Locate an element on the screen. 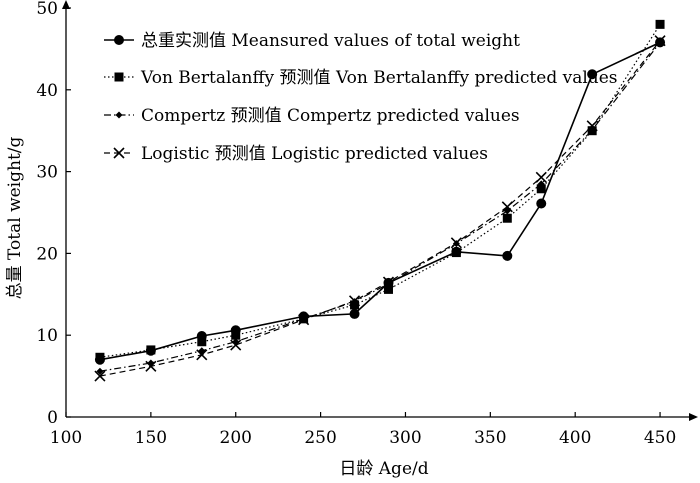 Image resolution: width=700 pixels, height=483 pixels. y-tick-label: 30 is located at coordinates (47, 173).